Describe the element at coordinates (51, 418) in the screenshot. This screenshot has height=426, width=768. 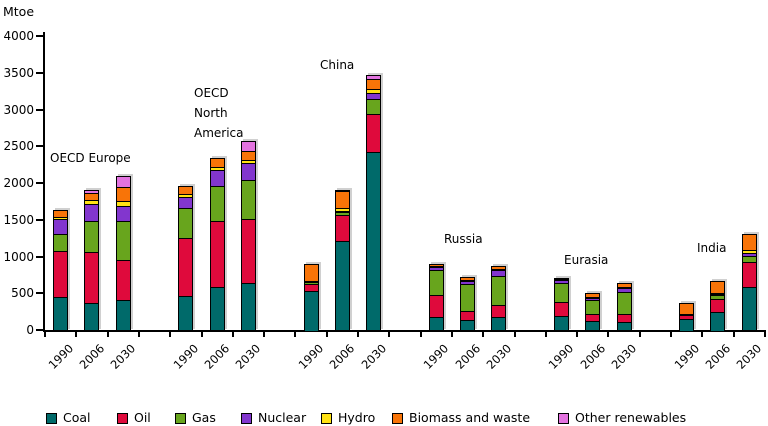
I see `legend-swatch-coal` at that location.